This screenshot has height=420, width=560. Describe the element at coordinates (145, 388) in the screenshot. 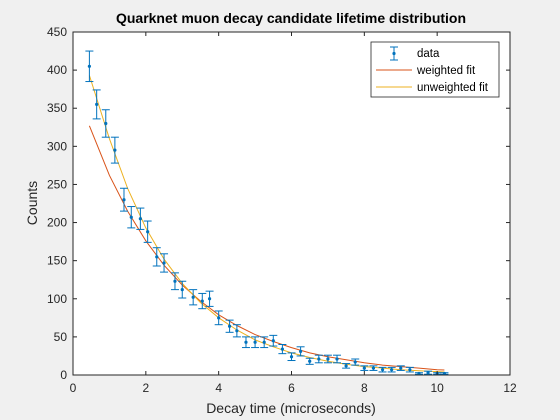

I see `x-tick-label: 2` at that location.